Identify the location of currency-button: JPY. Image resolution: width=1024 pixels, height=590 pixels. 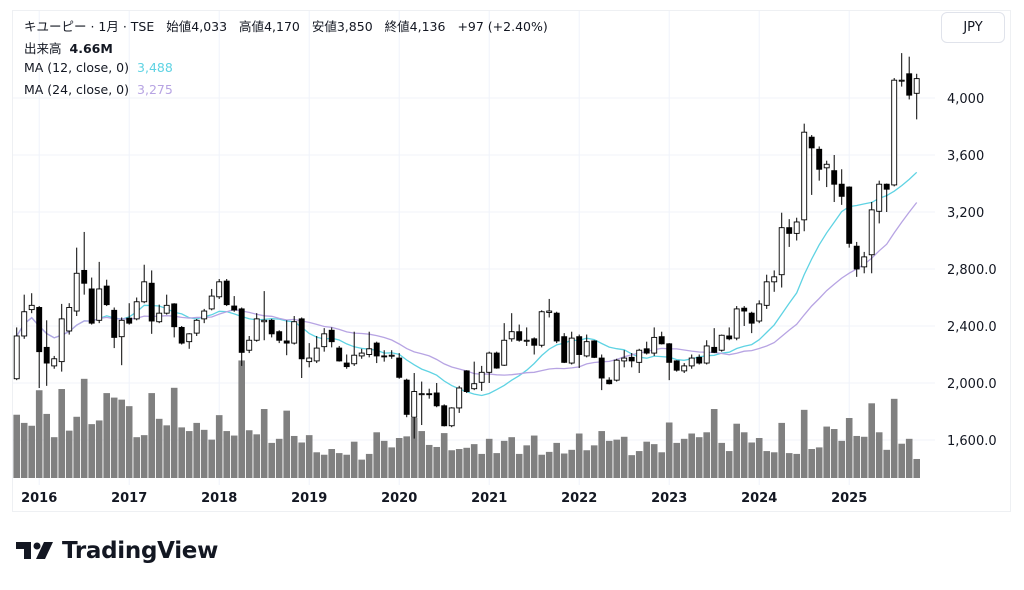
(973, 27).